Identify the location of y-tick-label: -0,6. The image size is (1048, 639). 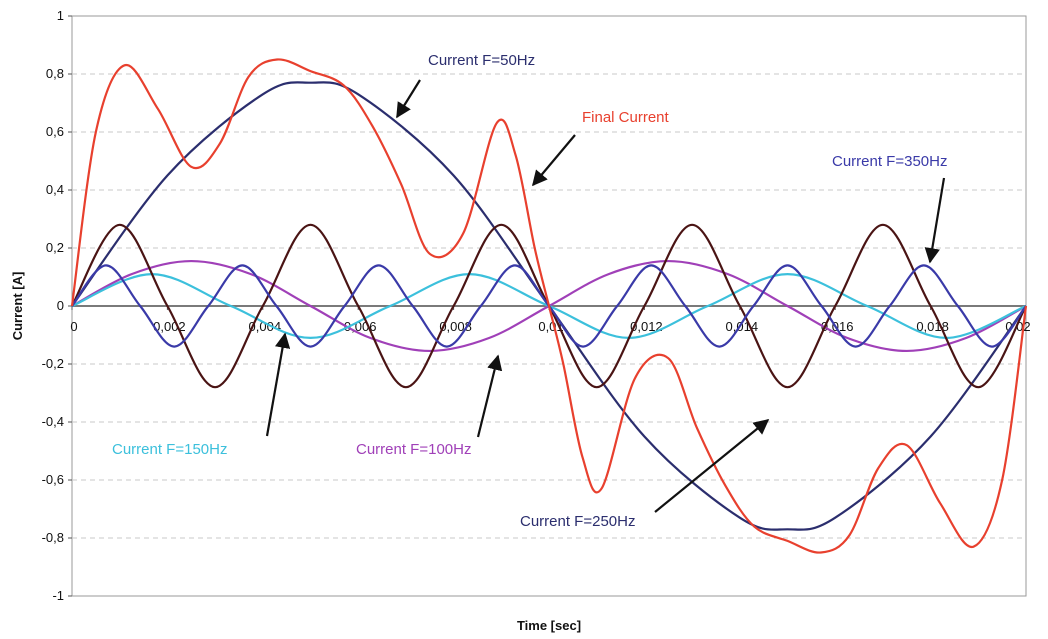
(53, 479).